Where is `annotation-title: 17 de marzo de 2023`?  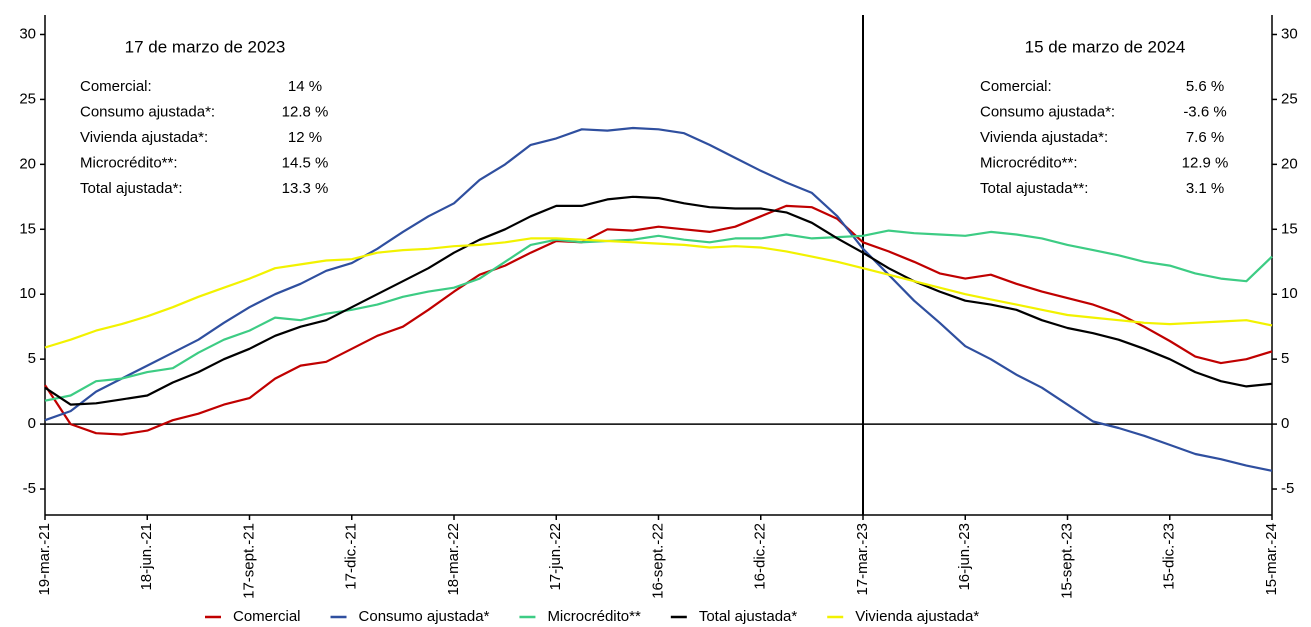 annotation-title: 17 de marzo de 2023 is located at coordinates (205, 46).